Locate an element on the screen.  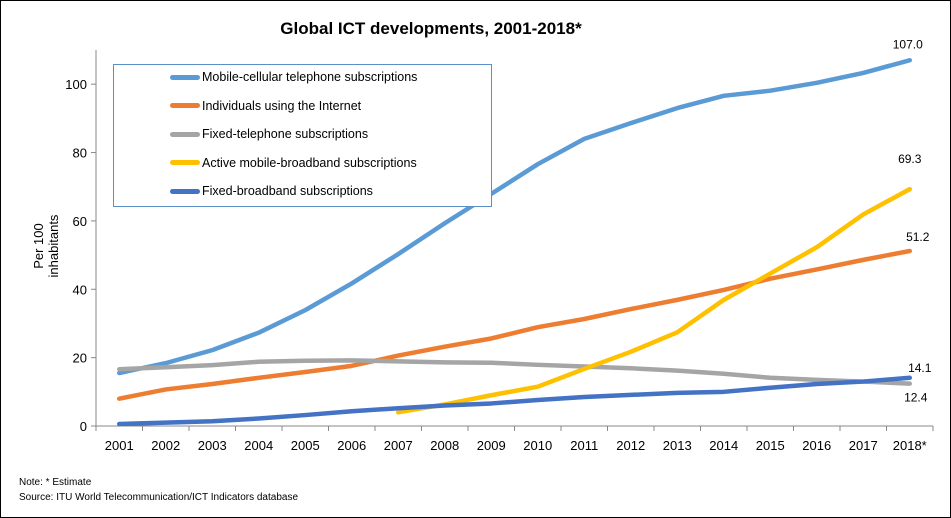
x-tick-label: 2007 is located at coordinates (398, 445).